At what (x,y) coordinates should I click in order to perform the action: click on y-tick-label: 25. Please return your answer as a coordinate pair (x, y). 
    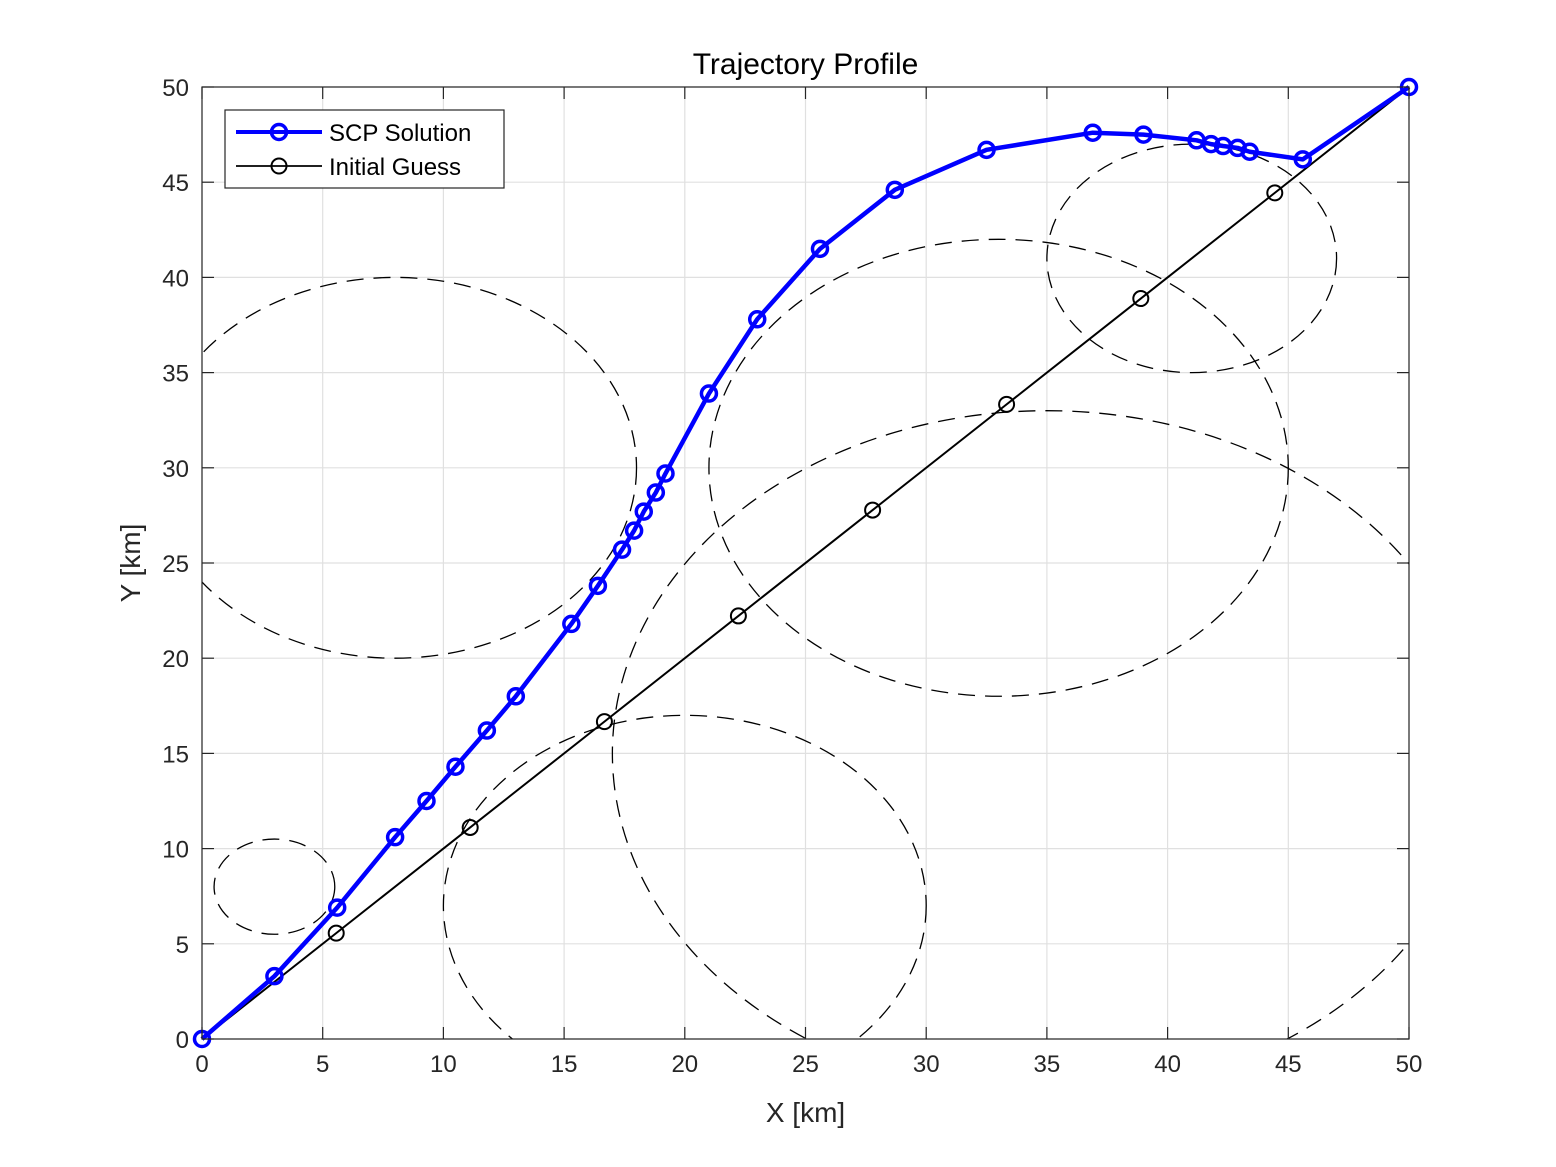
    Looking at the image, I should click on (175, 564).